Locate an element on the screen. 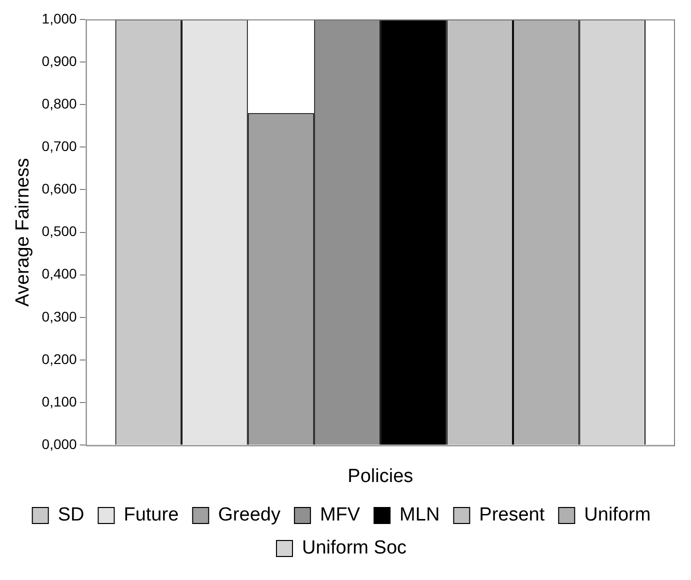  y-tick-label: 0,700 is located at coordinates (60, 146).